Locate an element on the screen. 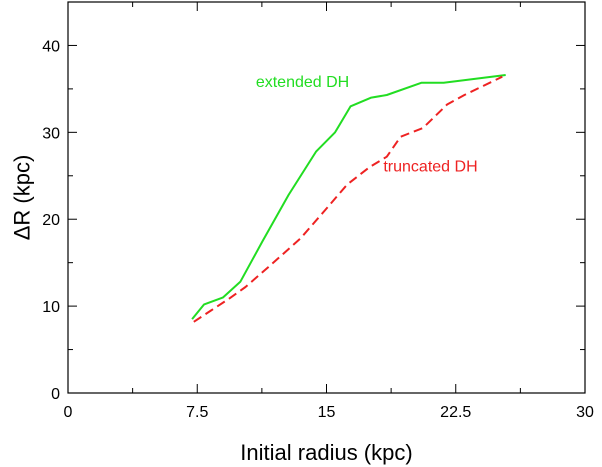 The width and height of the screenshot is (602, 467). x-tick-label: 15 is located at coordinates (327, 412).